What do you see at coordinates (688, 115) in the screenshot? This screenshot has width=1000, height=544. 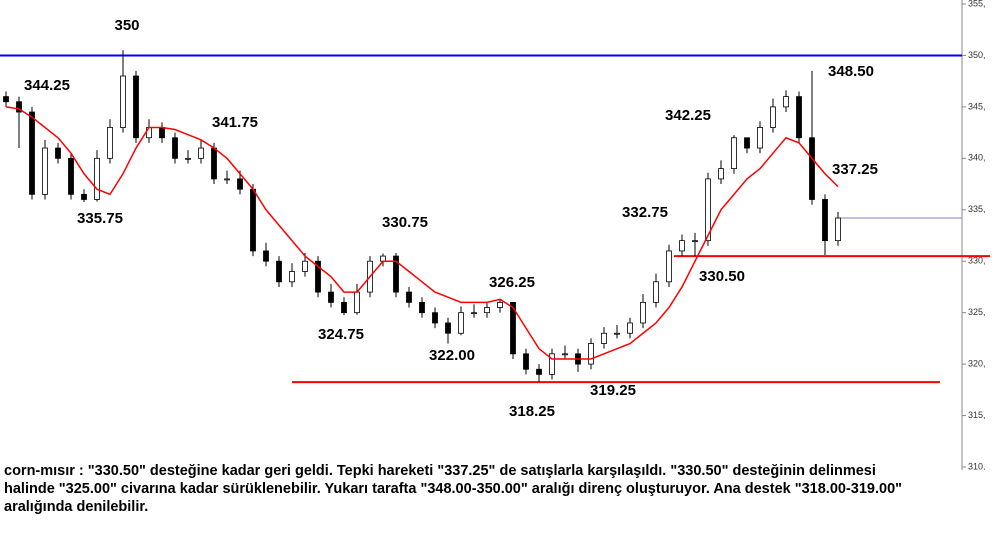 I see `price-annotation: 342.25` at bounding box center [688, 115].